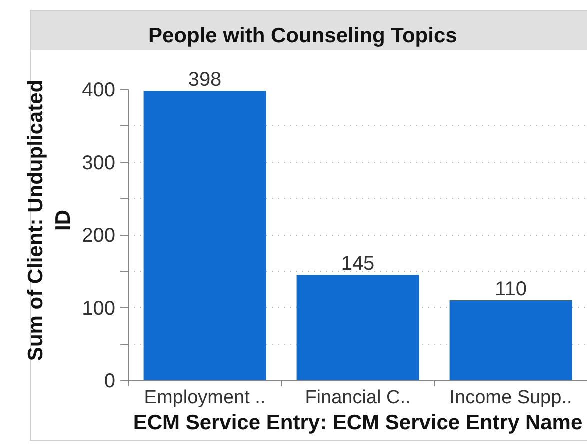 The width and height of the screenshot is (587, 445). I want to click on x-tick-label: Income Supp.., so click(511, 398).